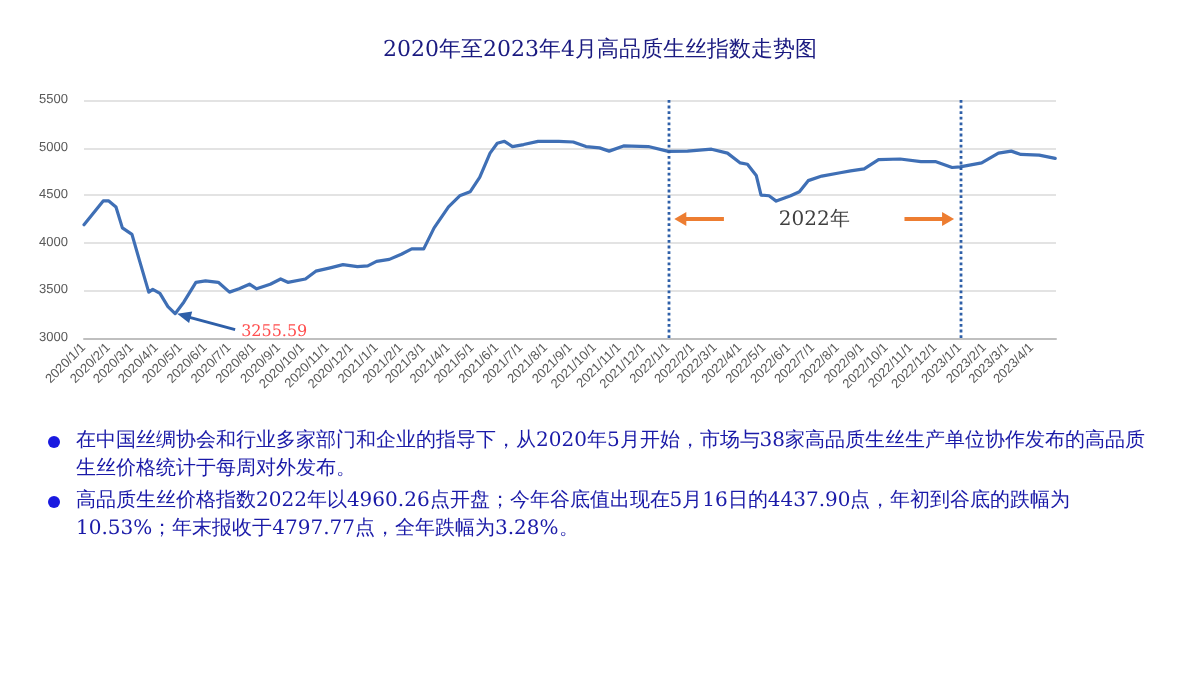 This screenshot has height=674, width=1200. What do you see at coordinates (814, 219) in the screenshot?
I see `annotation: 2022年` at bounding box center [814, 219].